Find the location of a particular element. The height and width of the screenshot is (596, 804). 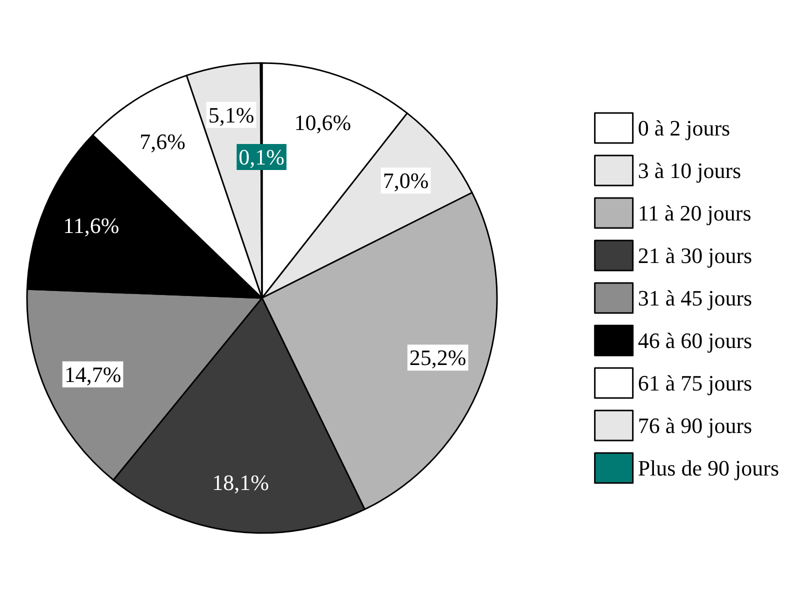

data-label: 14,7% is located at coordinates (93, 374).